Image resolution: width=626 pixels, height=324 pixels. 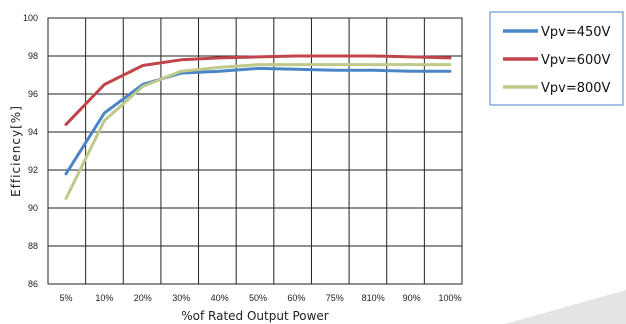 What do you see at coordinates (255, 316) in the screenshot?
I see `x-axis-title: %of Rated Output Power` at bounding box center [255, 316].